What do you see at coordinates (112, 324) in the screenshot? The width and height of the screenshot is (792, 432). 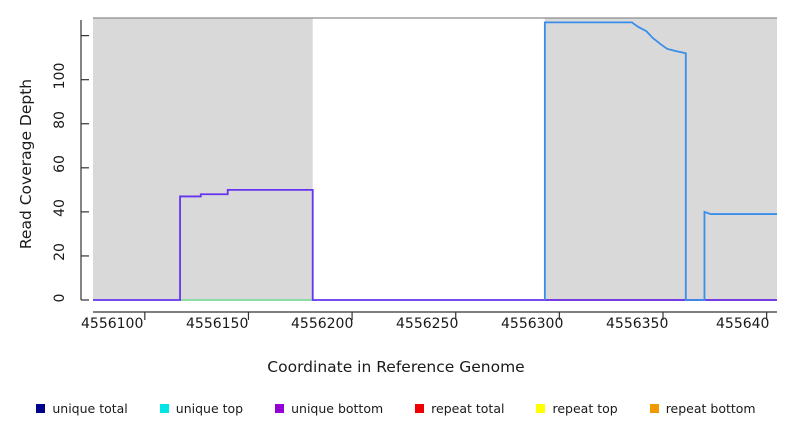 I see `x-tick-label-4556100: 4556100` at bounding box center [112, 324].